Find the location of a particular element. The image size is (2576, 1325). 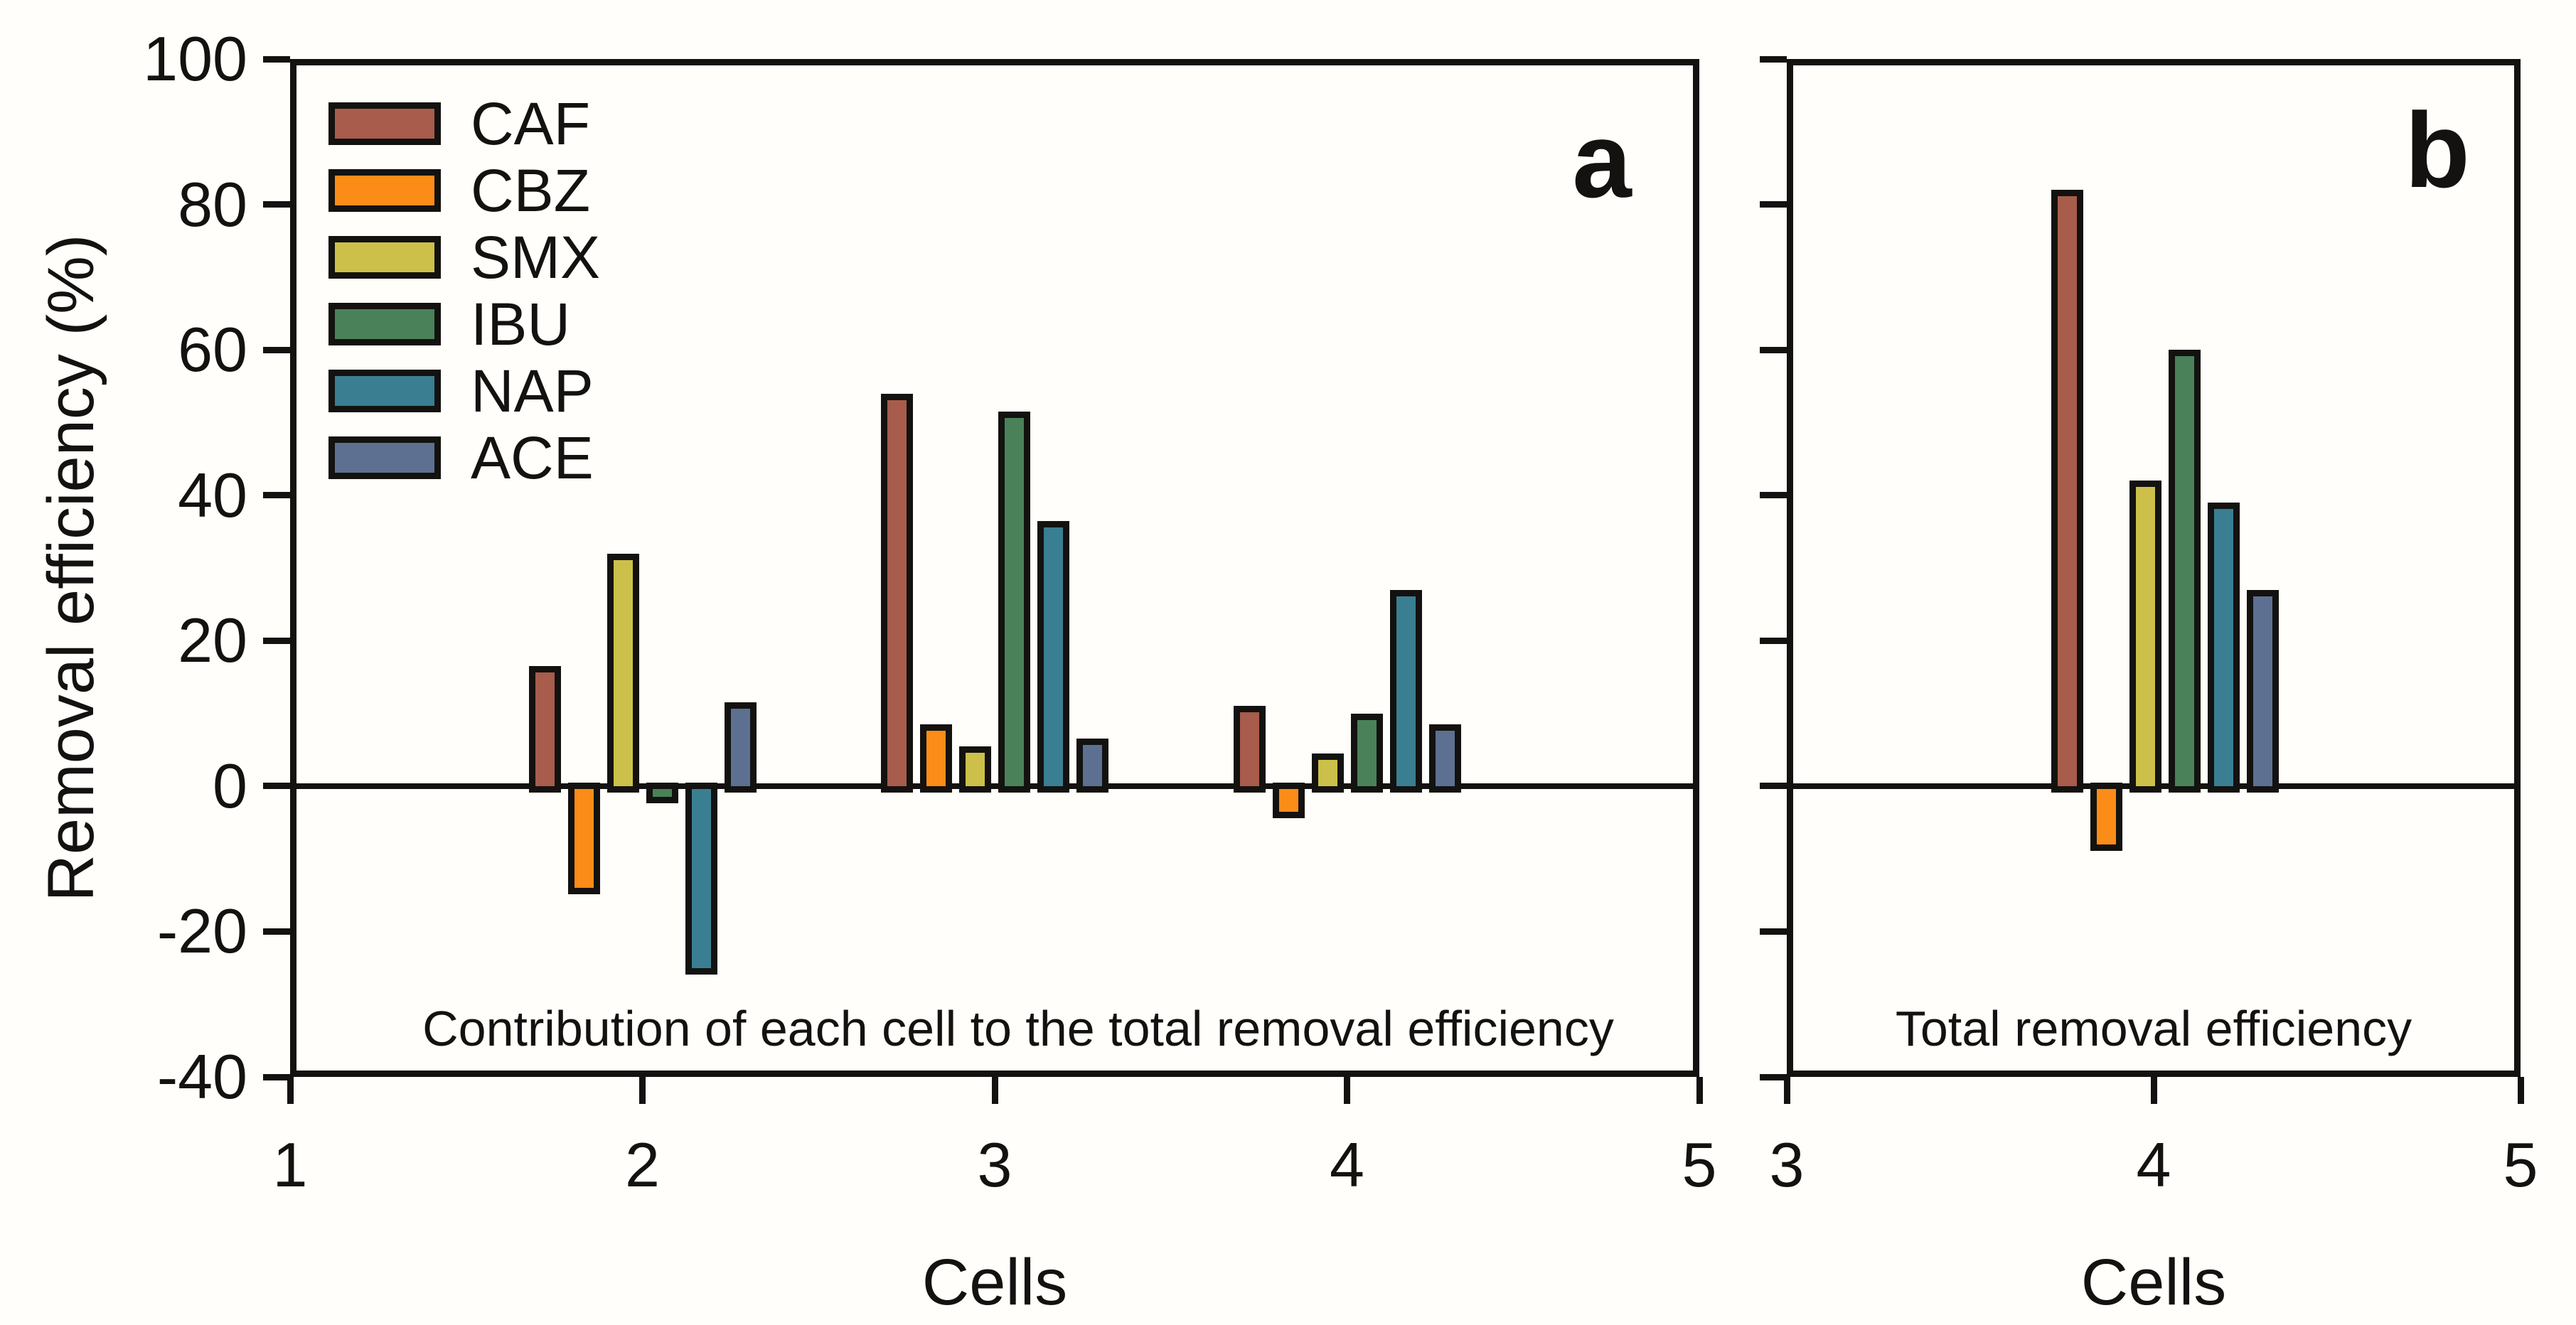

x-tick-label-a-3: 3 is located at coordinates (994, 1165).